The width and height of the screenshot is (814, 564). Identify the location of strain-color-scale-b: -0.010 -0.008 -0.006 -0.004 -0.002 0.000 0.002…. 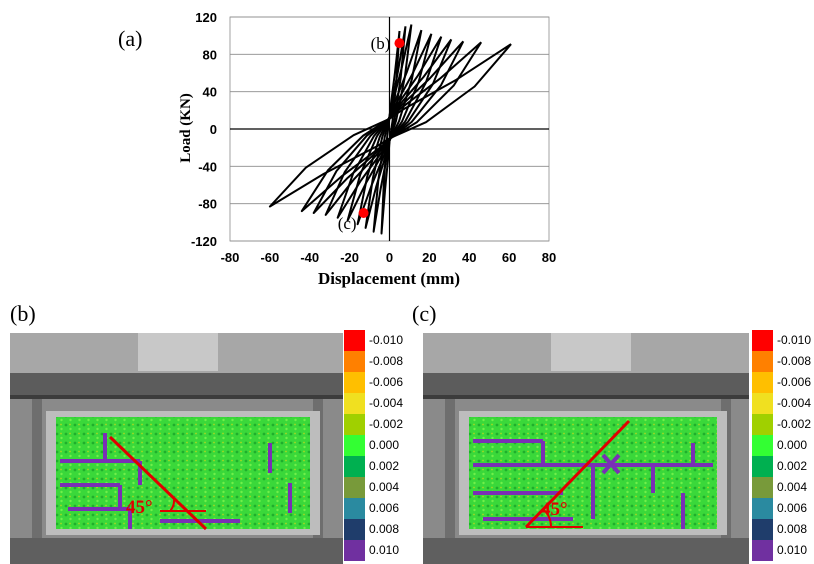
(374, 445).